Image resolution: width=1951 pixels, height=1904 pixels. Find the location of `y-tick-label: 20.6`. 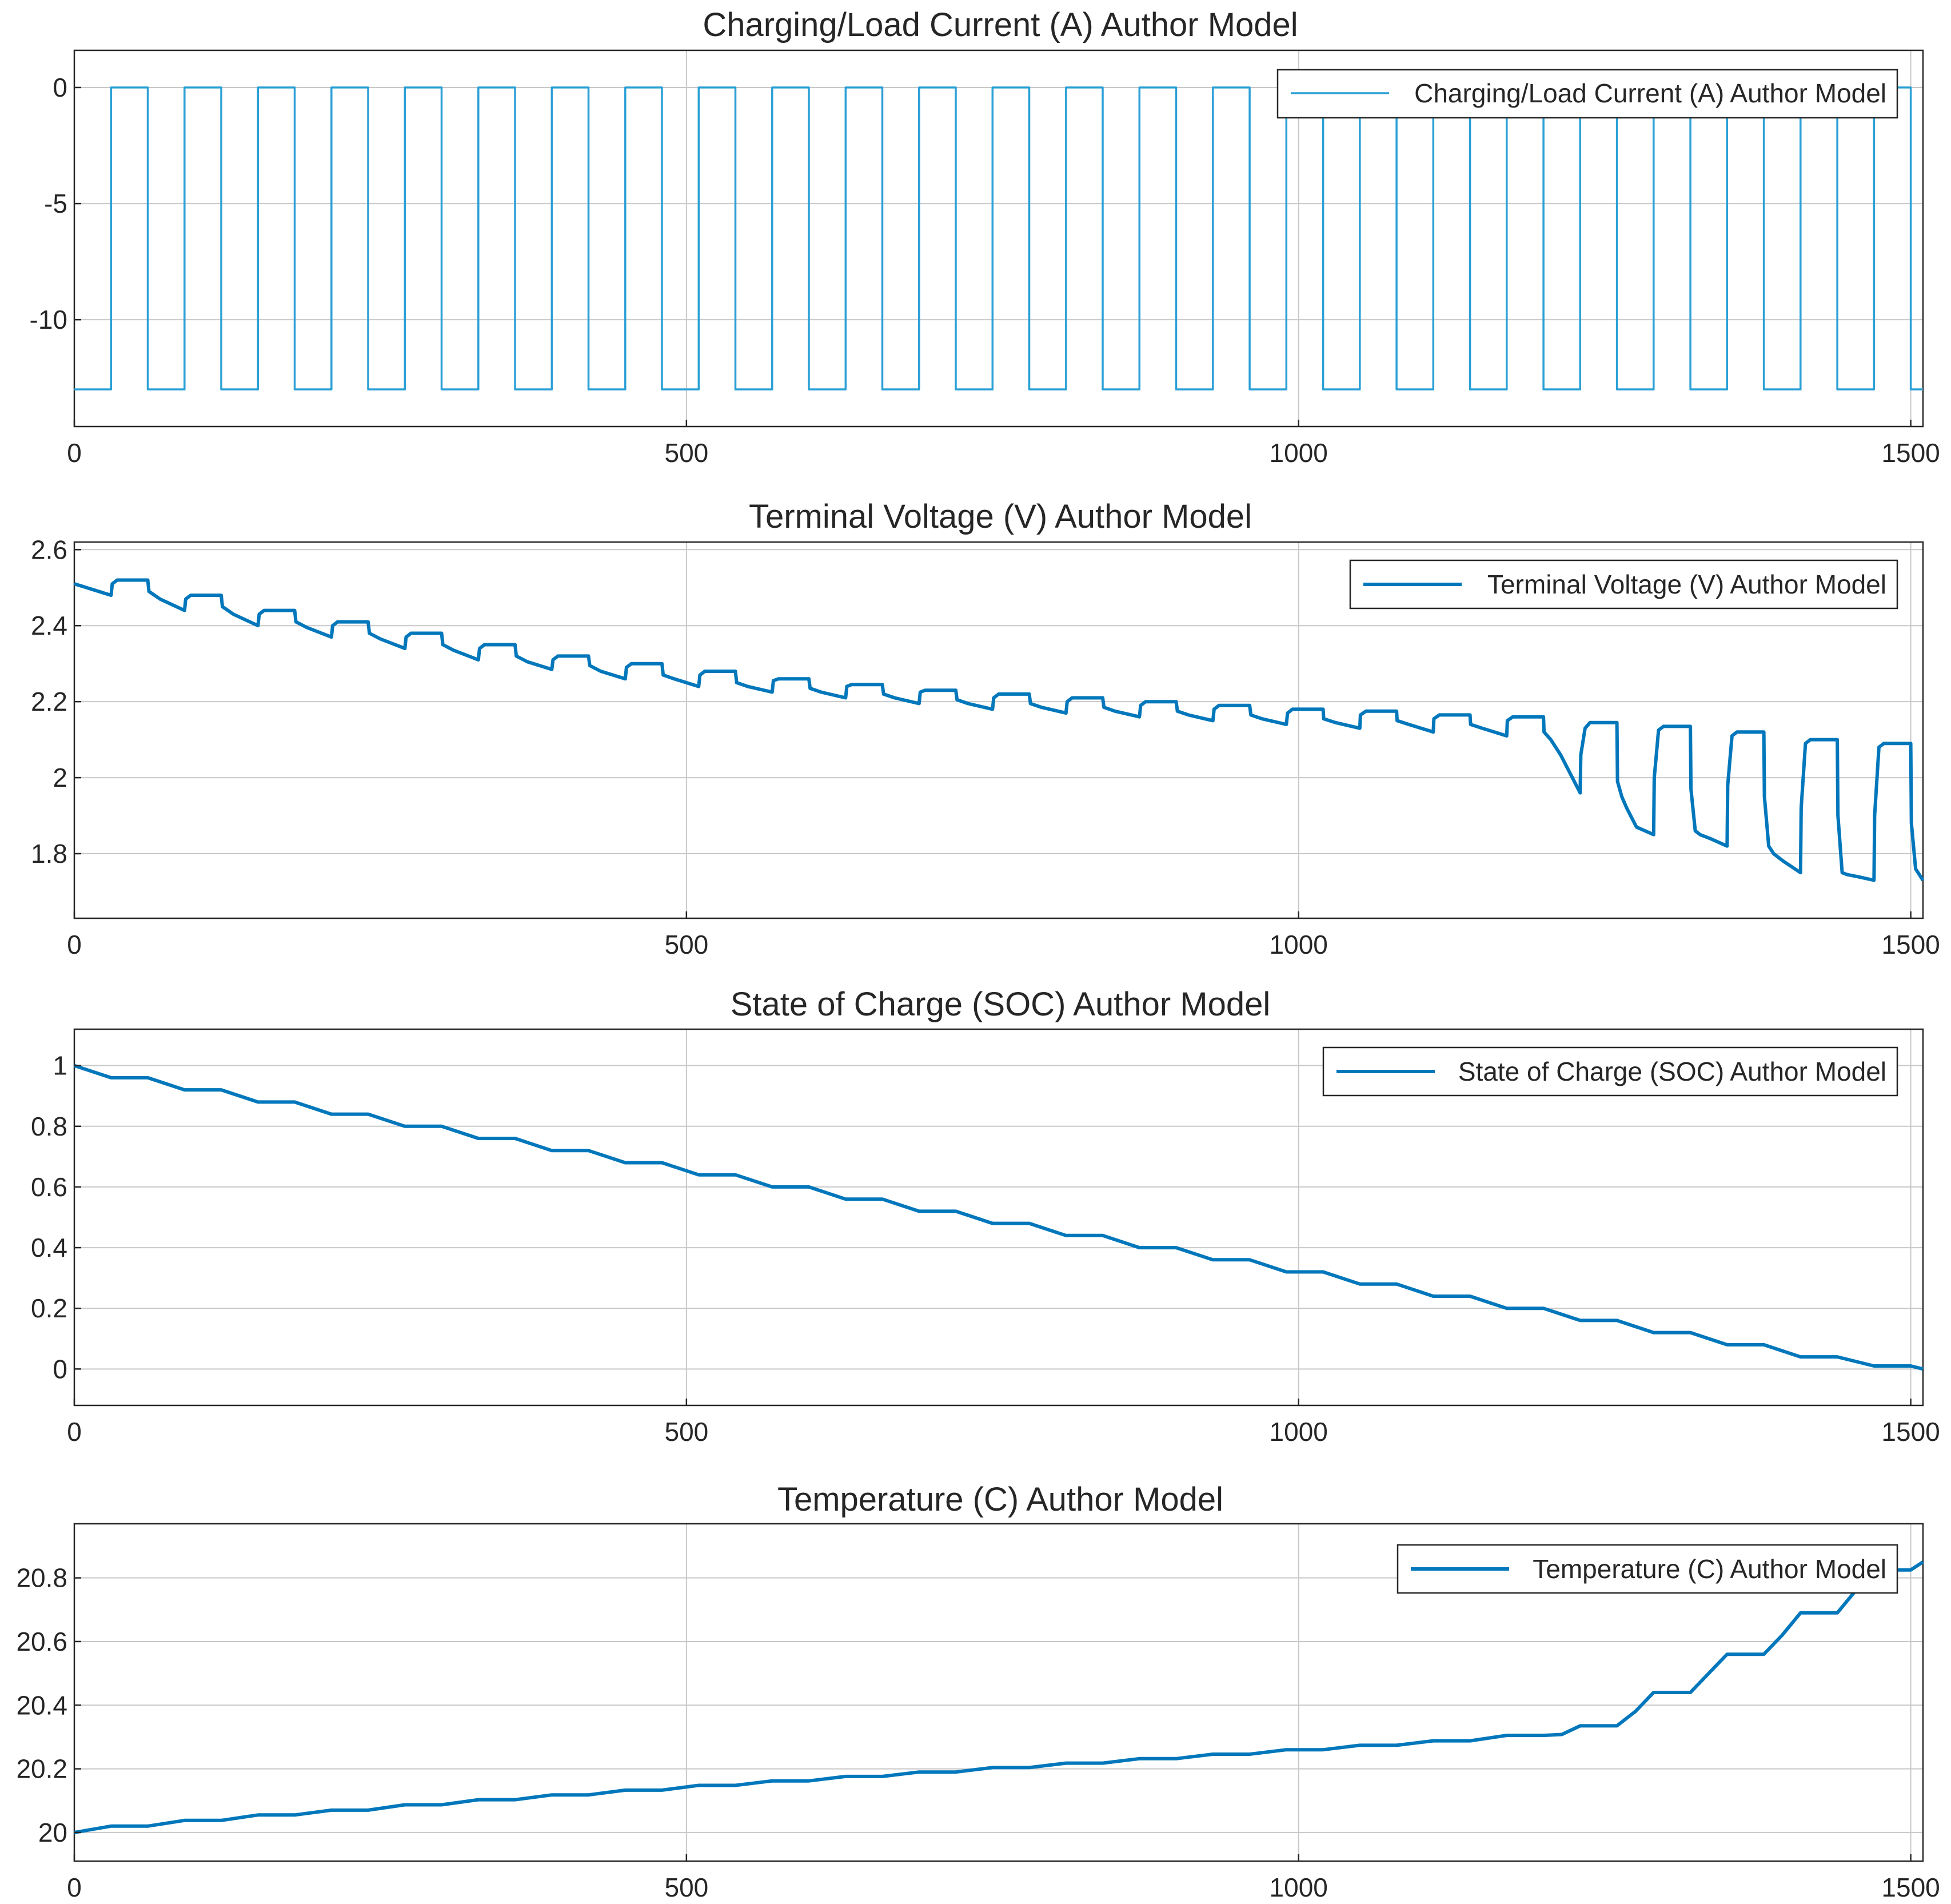

y-tick-label: 20.6 is located at coordinates (41, 1641).